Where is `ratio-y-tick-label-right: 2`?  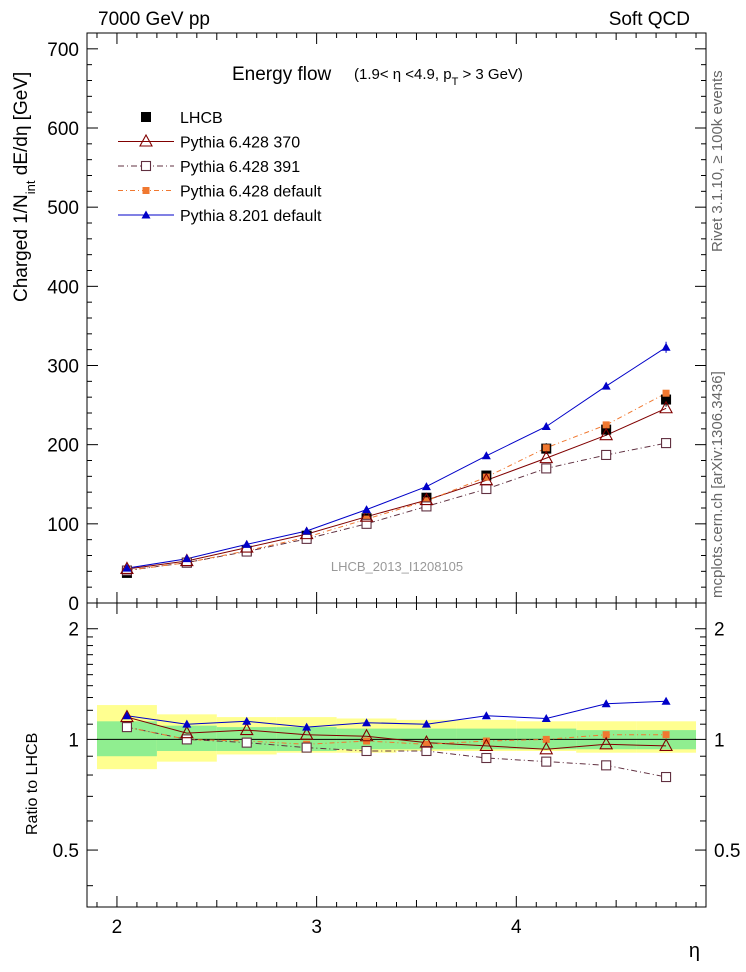
ratio-y-tick-label-right: 2 is located at coordinates (719, 630).